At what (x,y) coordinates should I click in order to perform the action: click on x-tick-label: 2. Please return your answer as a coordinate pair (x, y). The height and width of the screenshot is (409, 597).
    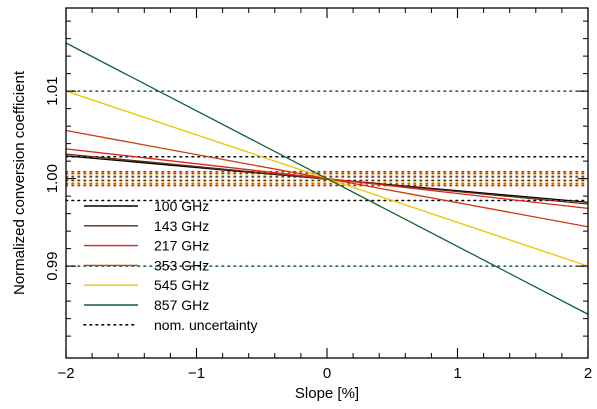
    Looking at the image, I should click on (588, 373).